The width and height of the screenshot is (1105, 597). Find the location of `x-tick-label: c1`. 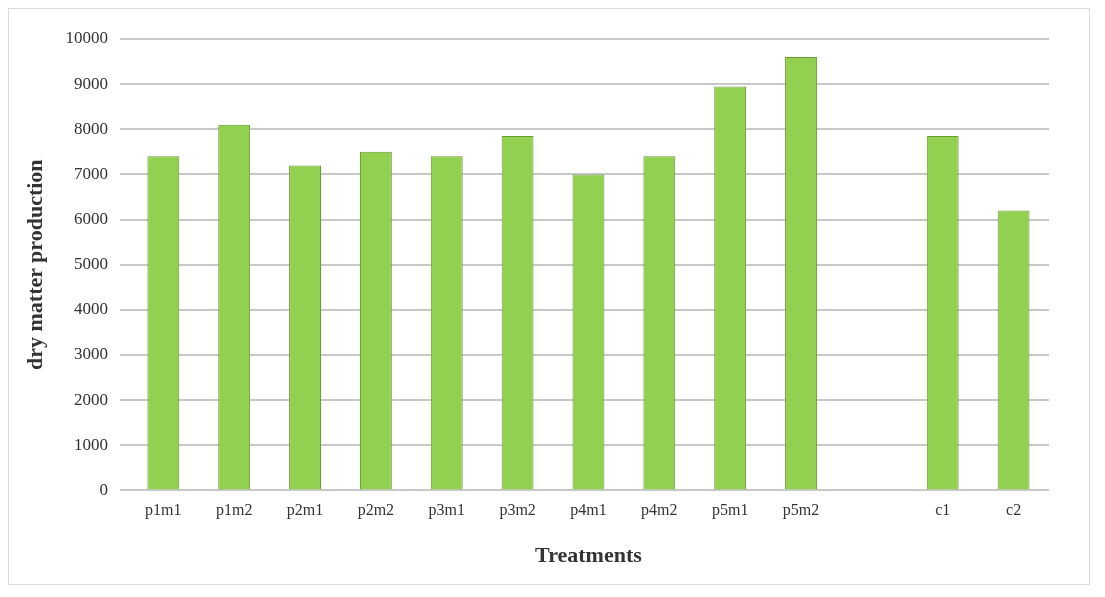

x-tick-label: c1 is located at coordinates (943, 510).